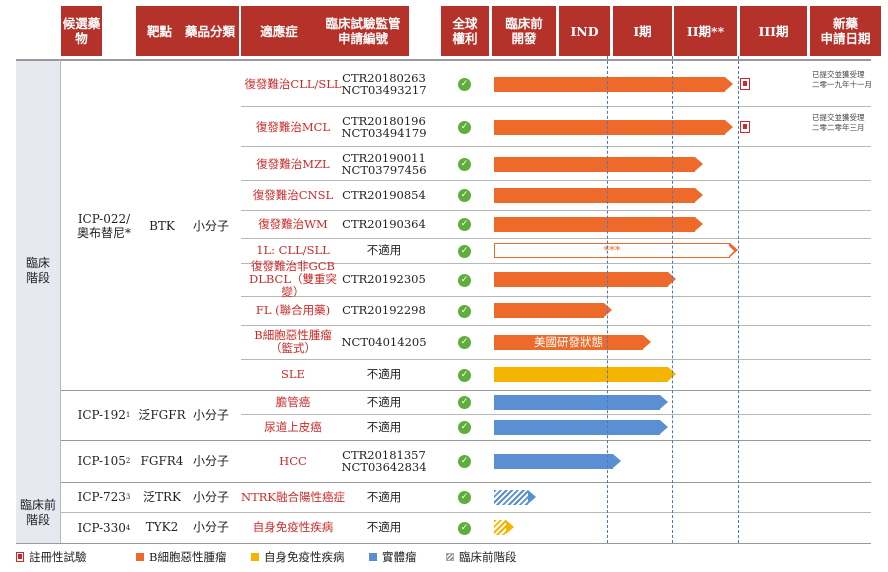  Describe the element at coordinates (384, 460) in the screenshot. I see `registration-number: CTR20181357 NCT03642834` at that location.